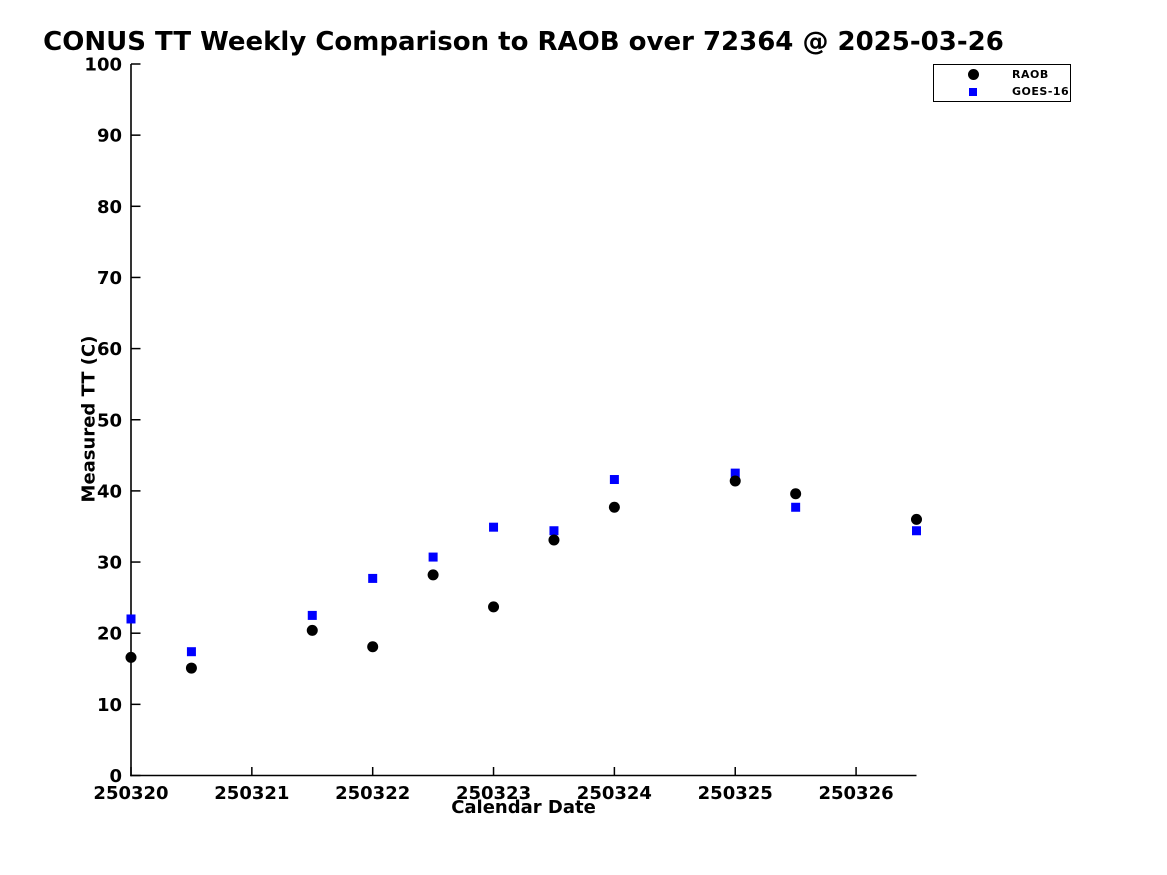 This screenshot has height=875, width=1167. I want to click on legend-label-raob: RAOB, so click(1030, 74).